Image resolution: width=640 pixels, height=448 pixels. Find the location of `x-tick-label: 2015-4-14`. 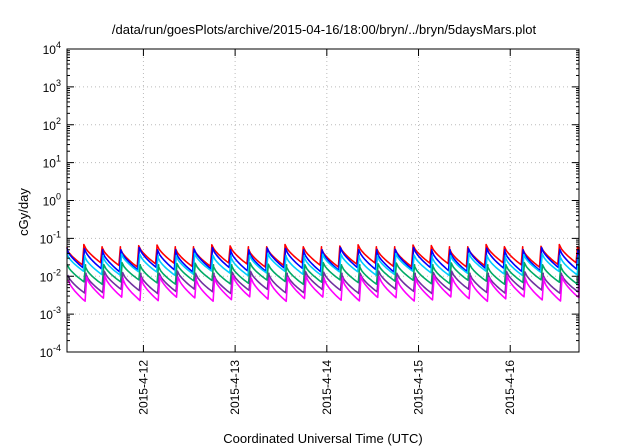

x-tick-label: 2015-4-14 is located at coordinates (327, 387).